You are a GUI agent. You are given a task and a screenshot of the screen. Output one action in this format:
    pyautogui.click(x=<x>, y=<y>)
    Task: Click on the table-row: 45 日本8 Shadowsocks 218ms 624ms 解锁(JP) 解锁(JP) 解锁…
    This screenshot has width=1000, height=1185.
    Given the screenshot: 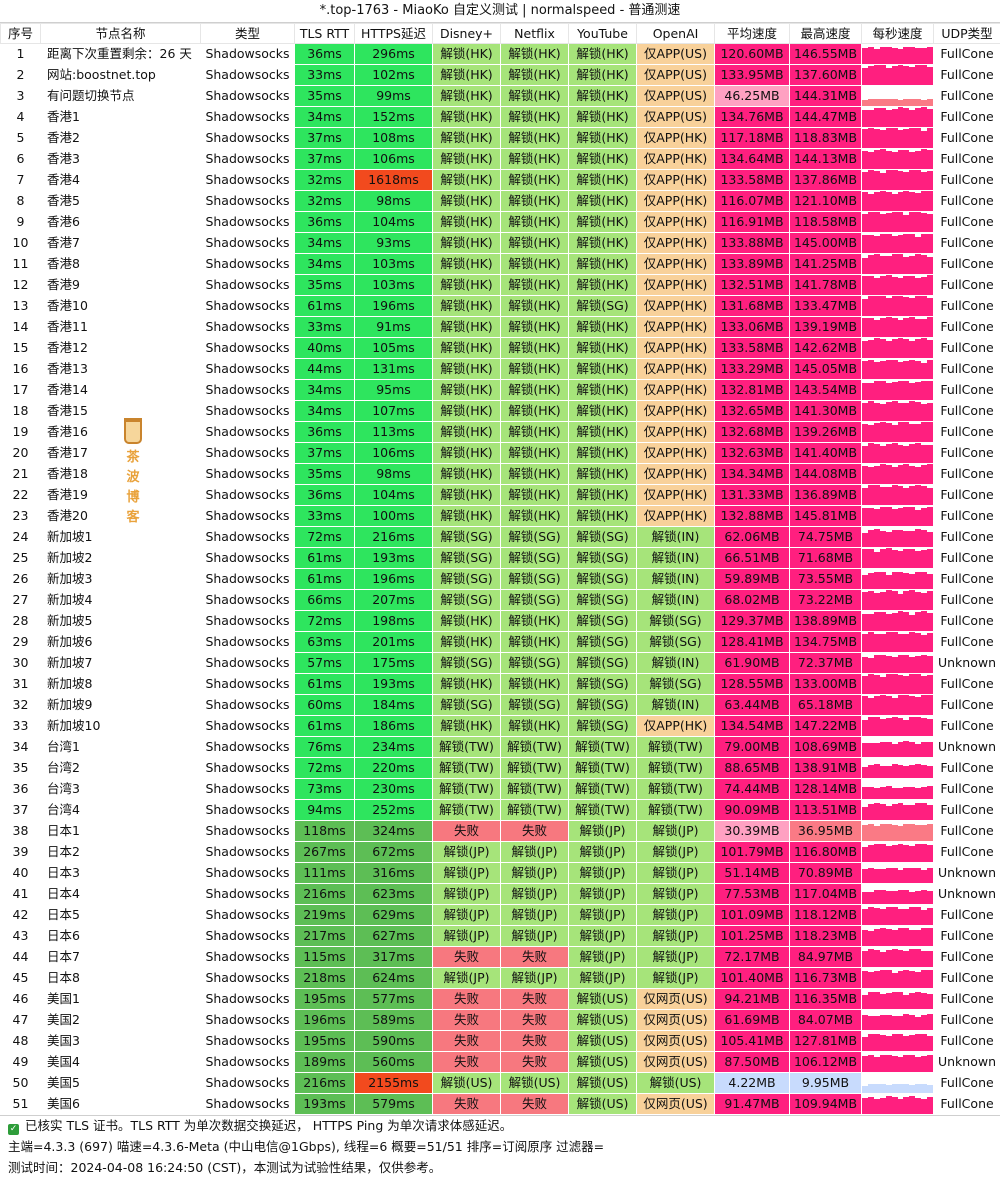 What is the action you would take?
    pyautogui.click(x=500, y=978)
    